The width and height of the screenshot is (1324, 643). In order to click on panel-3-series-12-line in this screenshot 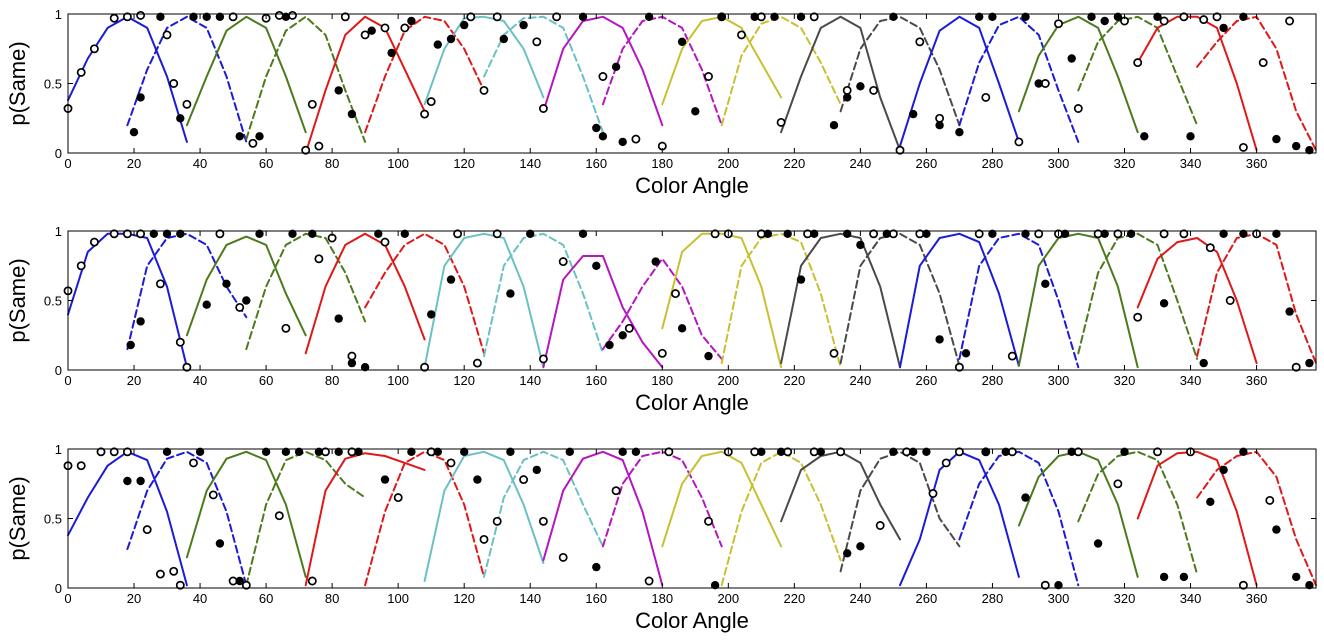, I will do `click(781, 518)`.